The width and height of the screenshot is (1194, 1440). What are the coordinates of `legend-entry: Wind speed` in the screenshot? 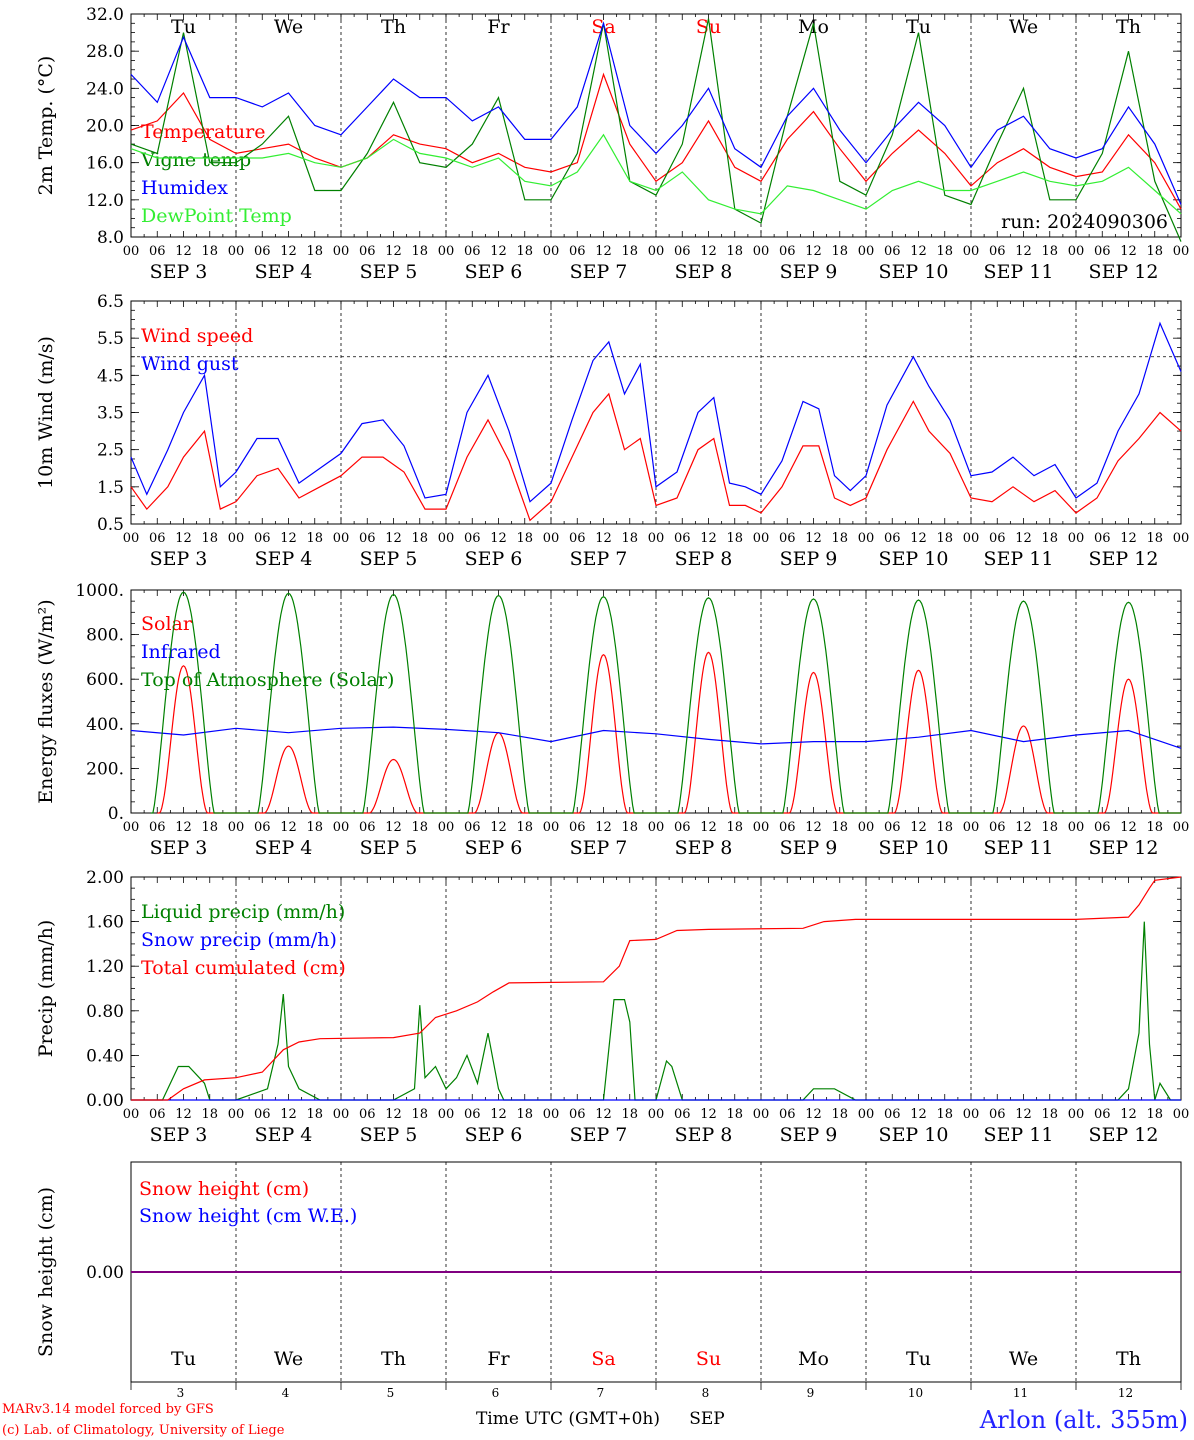 It's located at (197, 336).